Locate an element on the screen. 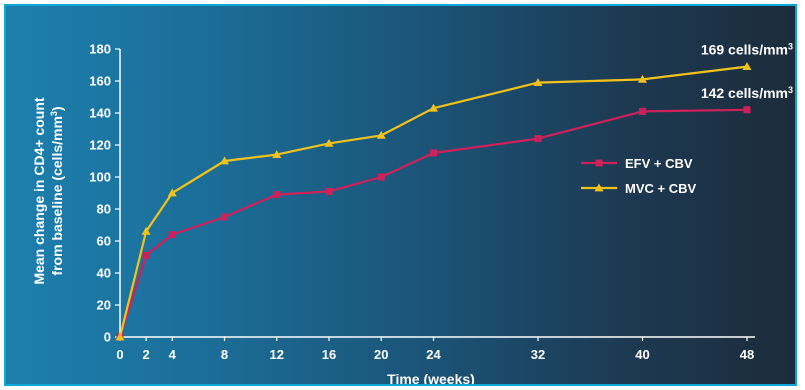  x-tick-label: 24 is located at coordinates (433, 354).